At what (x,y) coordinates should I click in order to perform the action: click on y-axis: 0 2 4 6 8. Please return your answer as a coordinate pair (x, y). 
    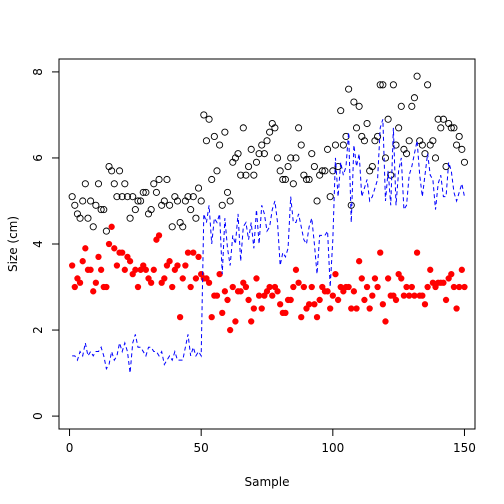
    Looking at the image, I should click on (45, 244).